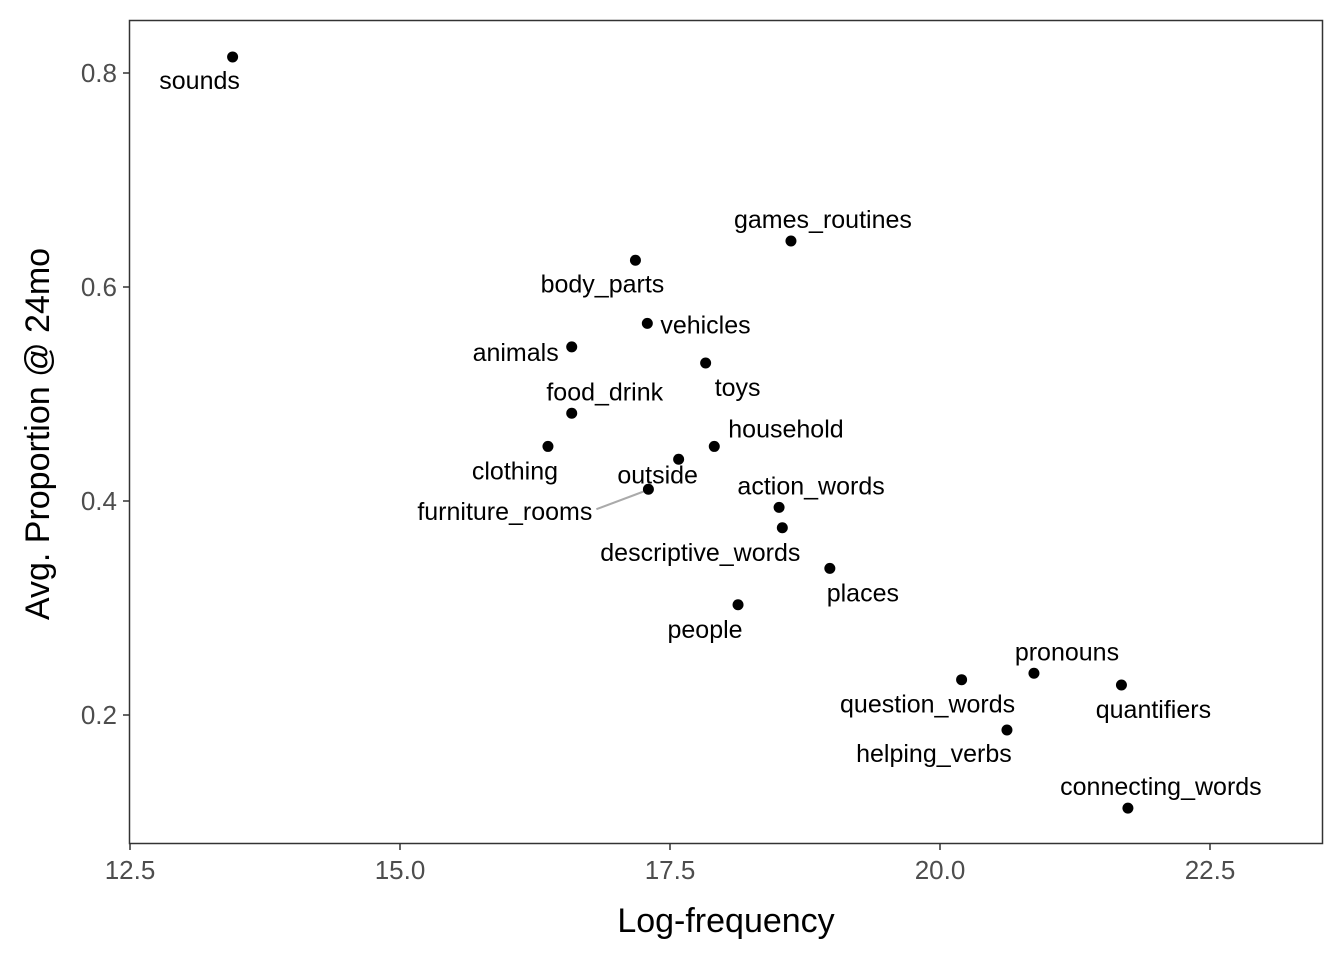  What do you see at coordinates (635, 260) in the screenshot?
I see `point-body-parts` at bounding box center [635, 260].